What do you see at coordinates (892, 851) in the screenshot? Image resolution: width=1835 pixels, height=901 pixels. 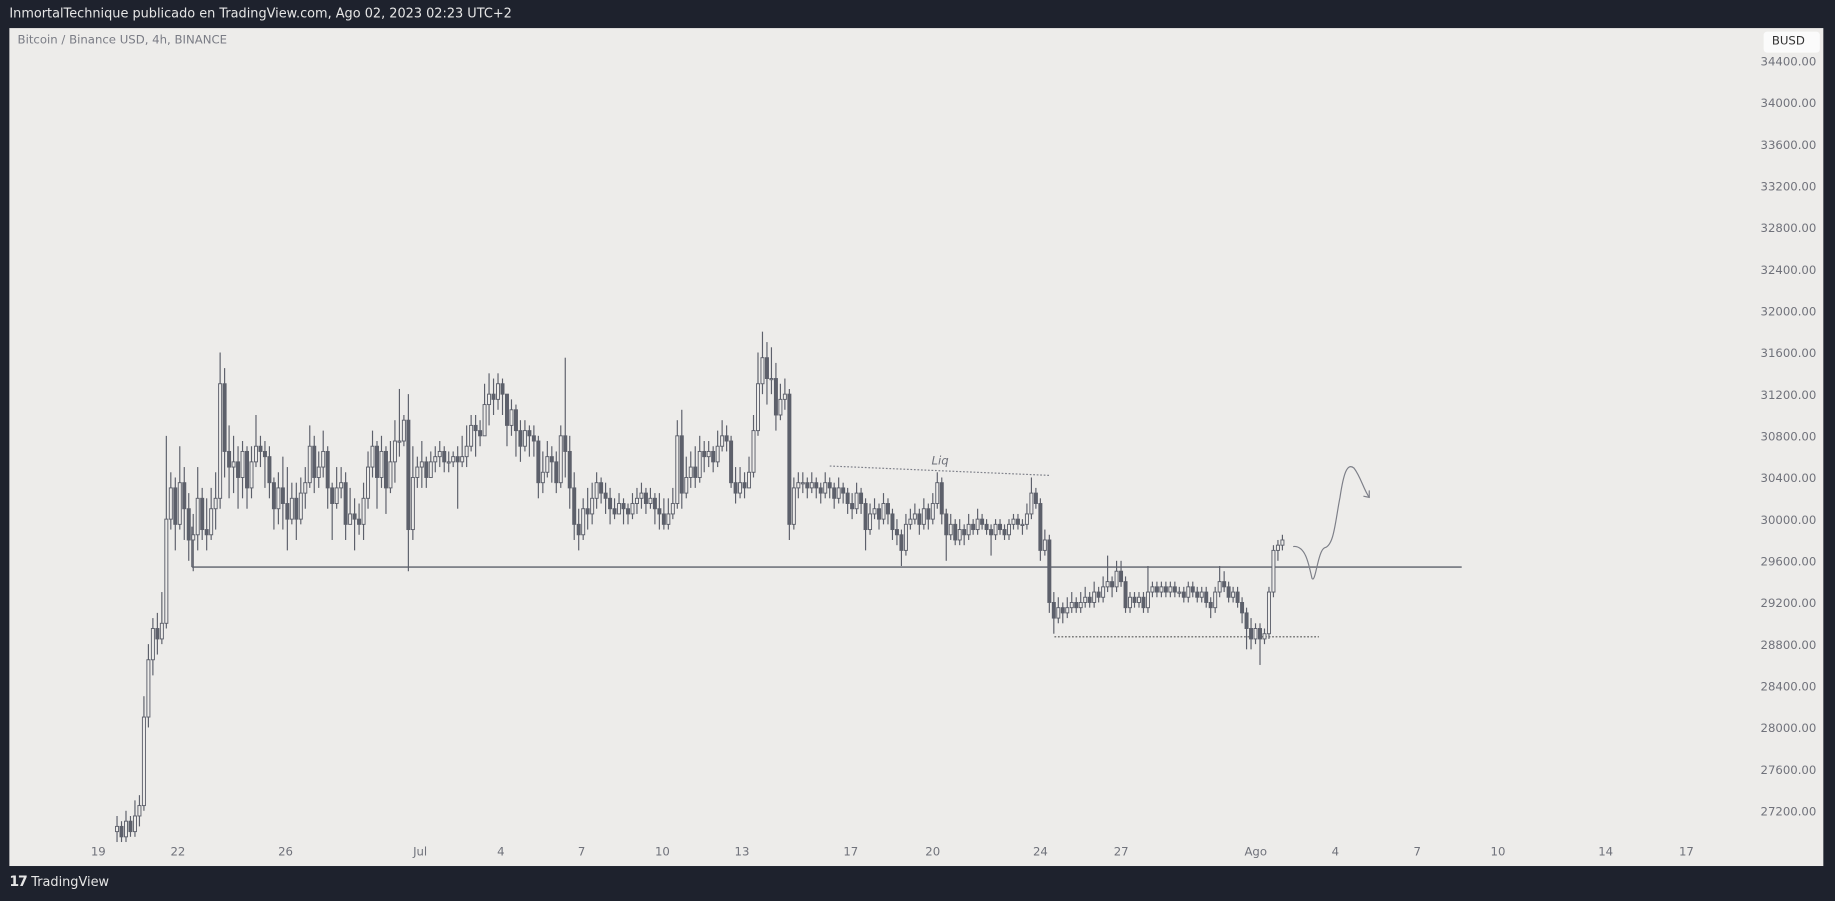 I see `time-axis: 19 22 26 Jul 4 7 10 13 17 20 24 27 Ago 4 7 10 14 17` at bounding box center [892, 851].